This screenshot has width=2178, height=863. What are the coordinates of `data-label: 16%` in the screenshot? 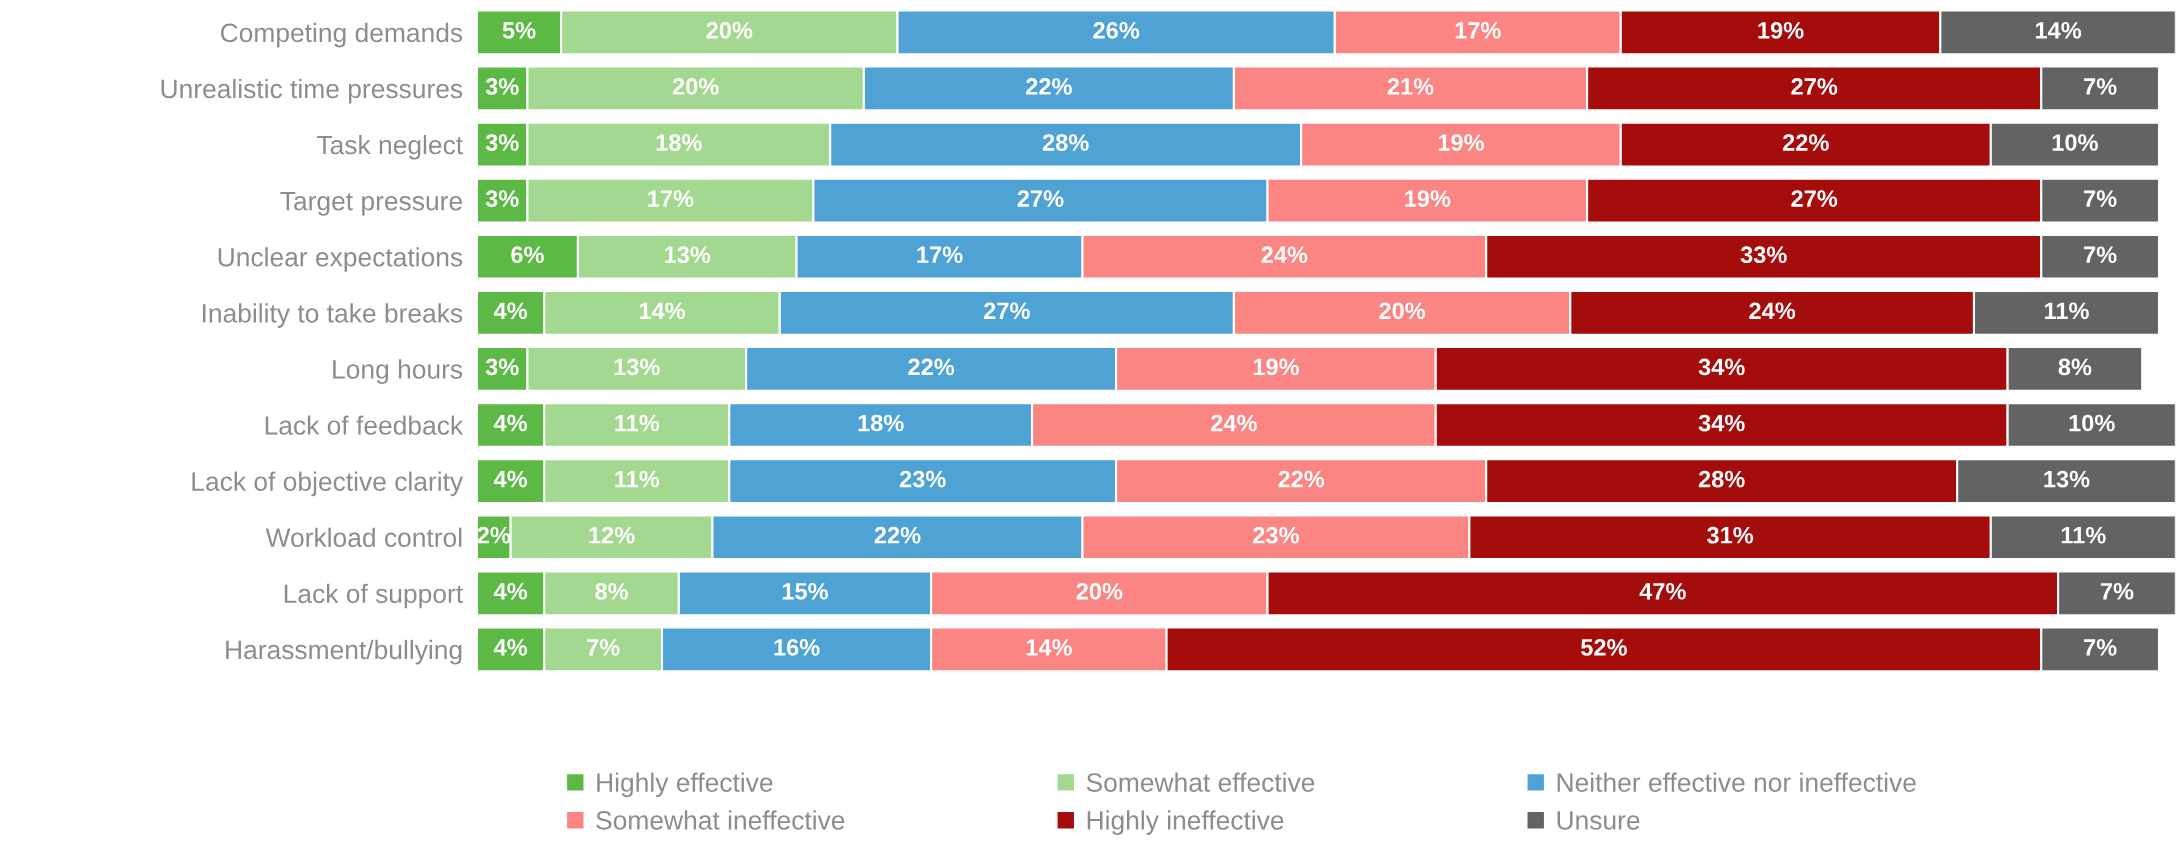 It's located at (797, 647).